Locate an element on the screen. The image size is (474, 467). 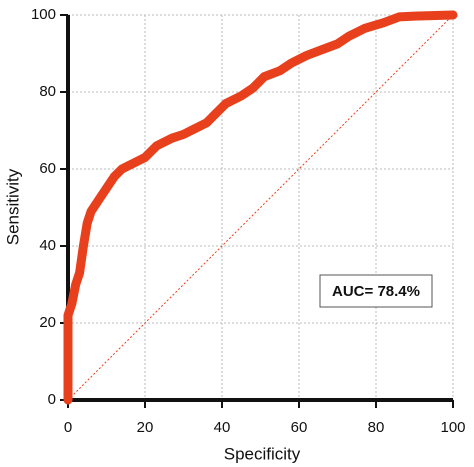
y-tick-label: 100 is located at coordinates (43, 14).